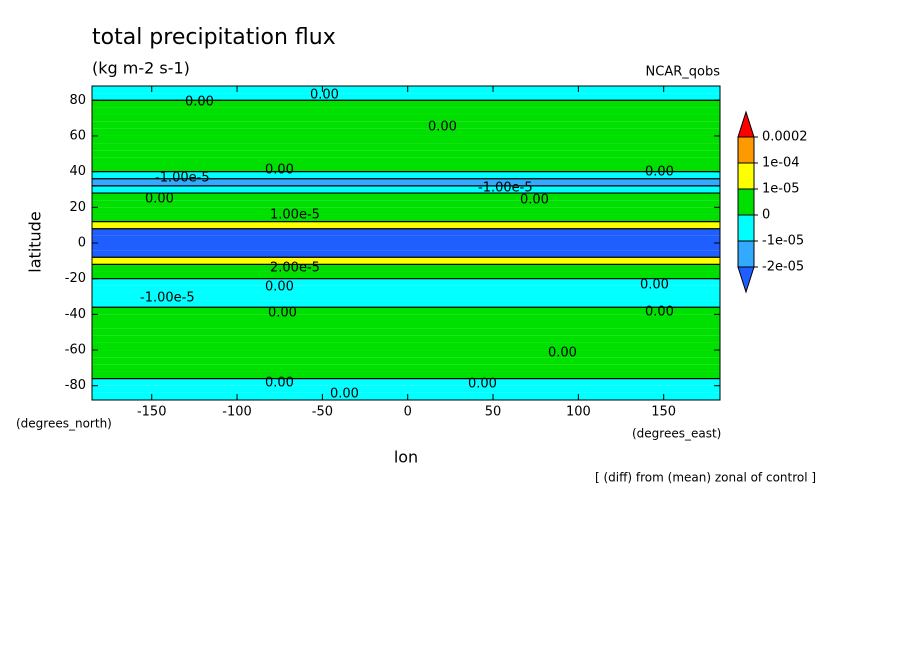 This screenshot has height=654, width=904. I want to click on chart-subtitle: (kg m-2 s-1), so click(141, 68).